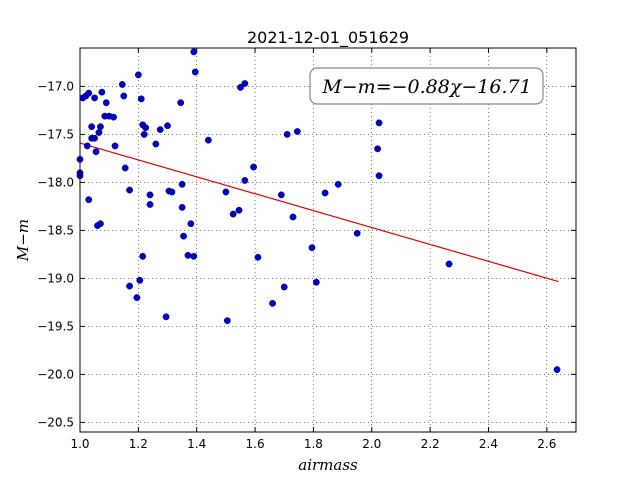  I want to click on x-tick-label: 2.0, so click(371, 444).